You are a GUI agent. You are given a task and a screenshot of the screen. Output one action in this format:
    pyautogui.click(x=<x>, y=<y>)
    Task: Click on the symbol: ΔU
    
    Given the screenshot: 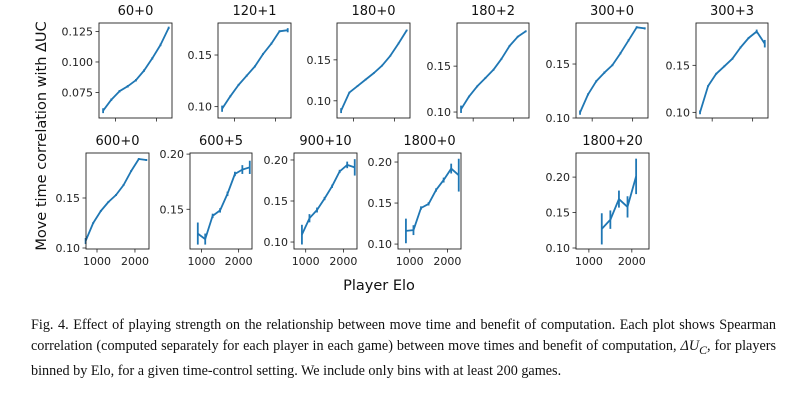 What is the action you would take?
    pyautogui.click(x=690, y=346)
    